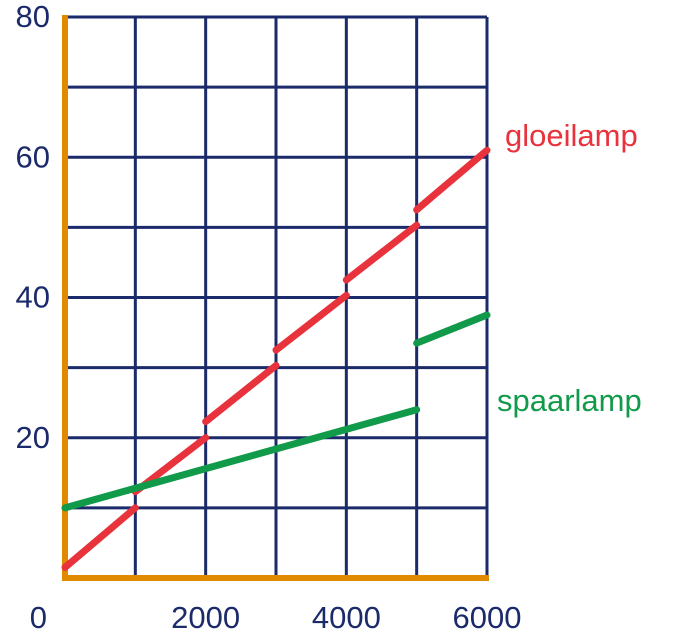  I want to click on y-tick-label: 40, so click(33, 297).